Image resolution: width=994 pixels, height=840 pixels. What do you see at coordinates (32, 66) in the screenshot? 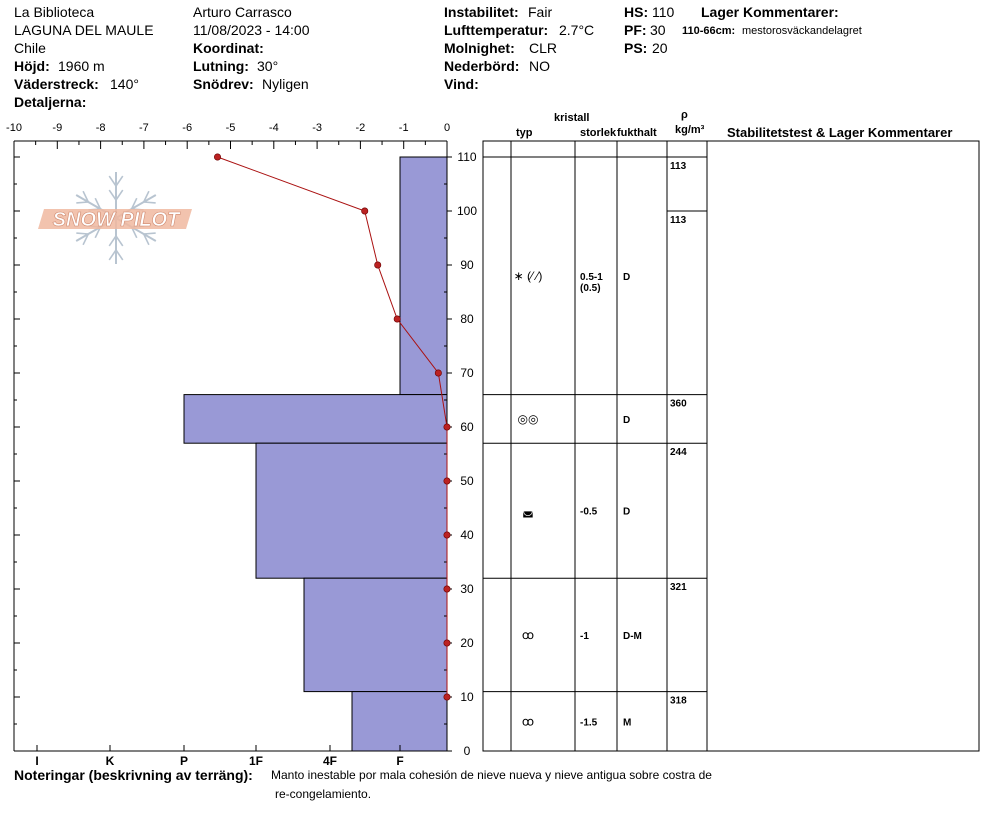
I see `elevation-label: Höjd:` at bounding box center [32, 66].